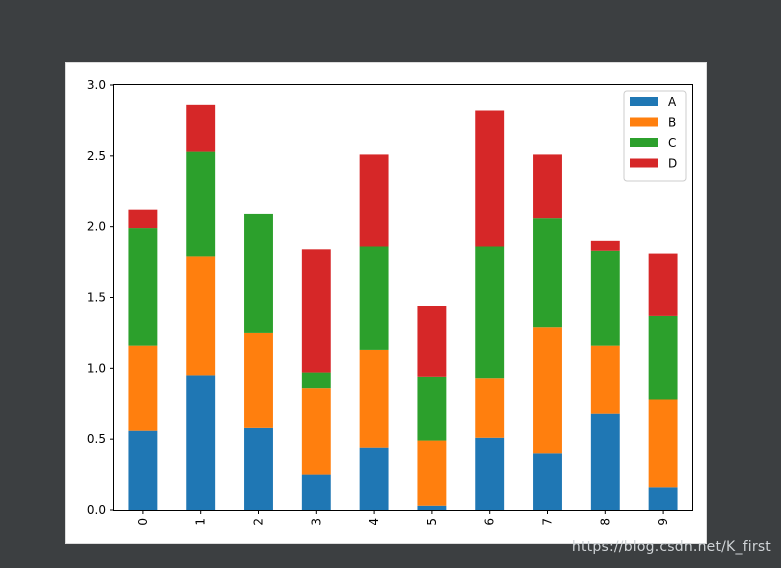 This screenshot has width=781, height=568. Describe the element at coordinates (644, 142) in the screenshot. I see `legend-swatch-c` at that location.